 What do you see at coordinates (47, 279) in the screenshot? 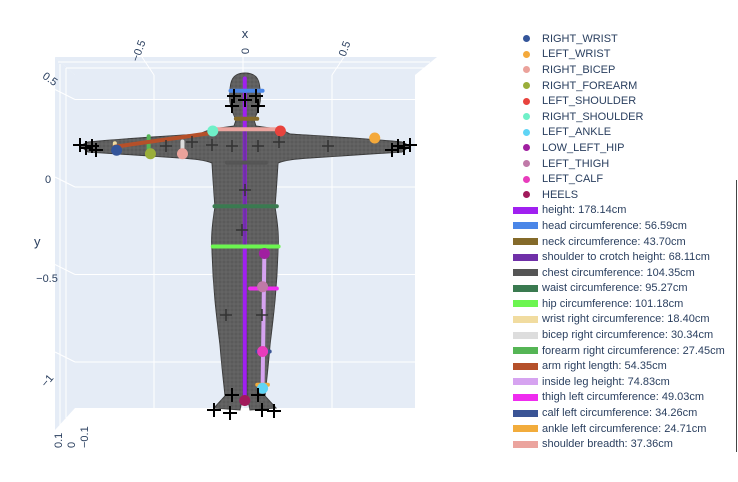
I see `y-tick-neg05: −0.5` at bounding box center [47, 279].